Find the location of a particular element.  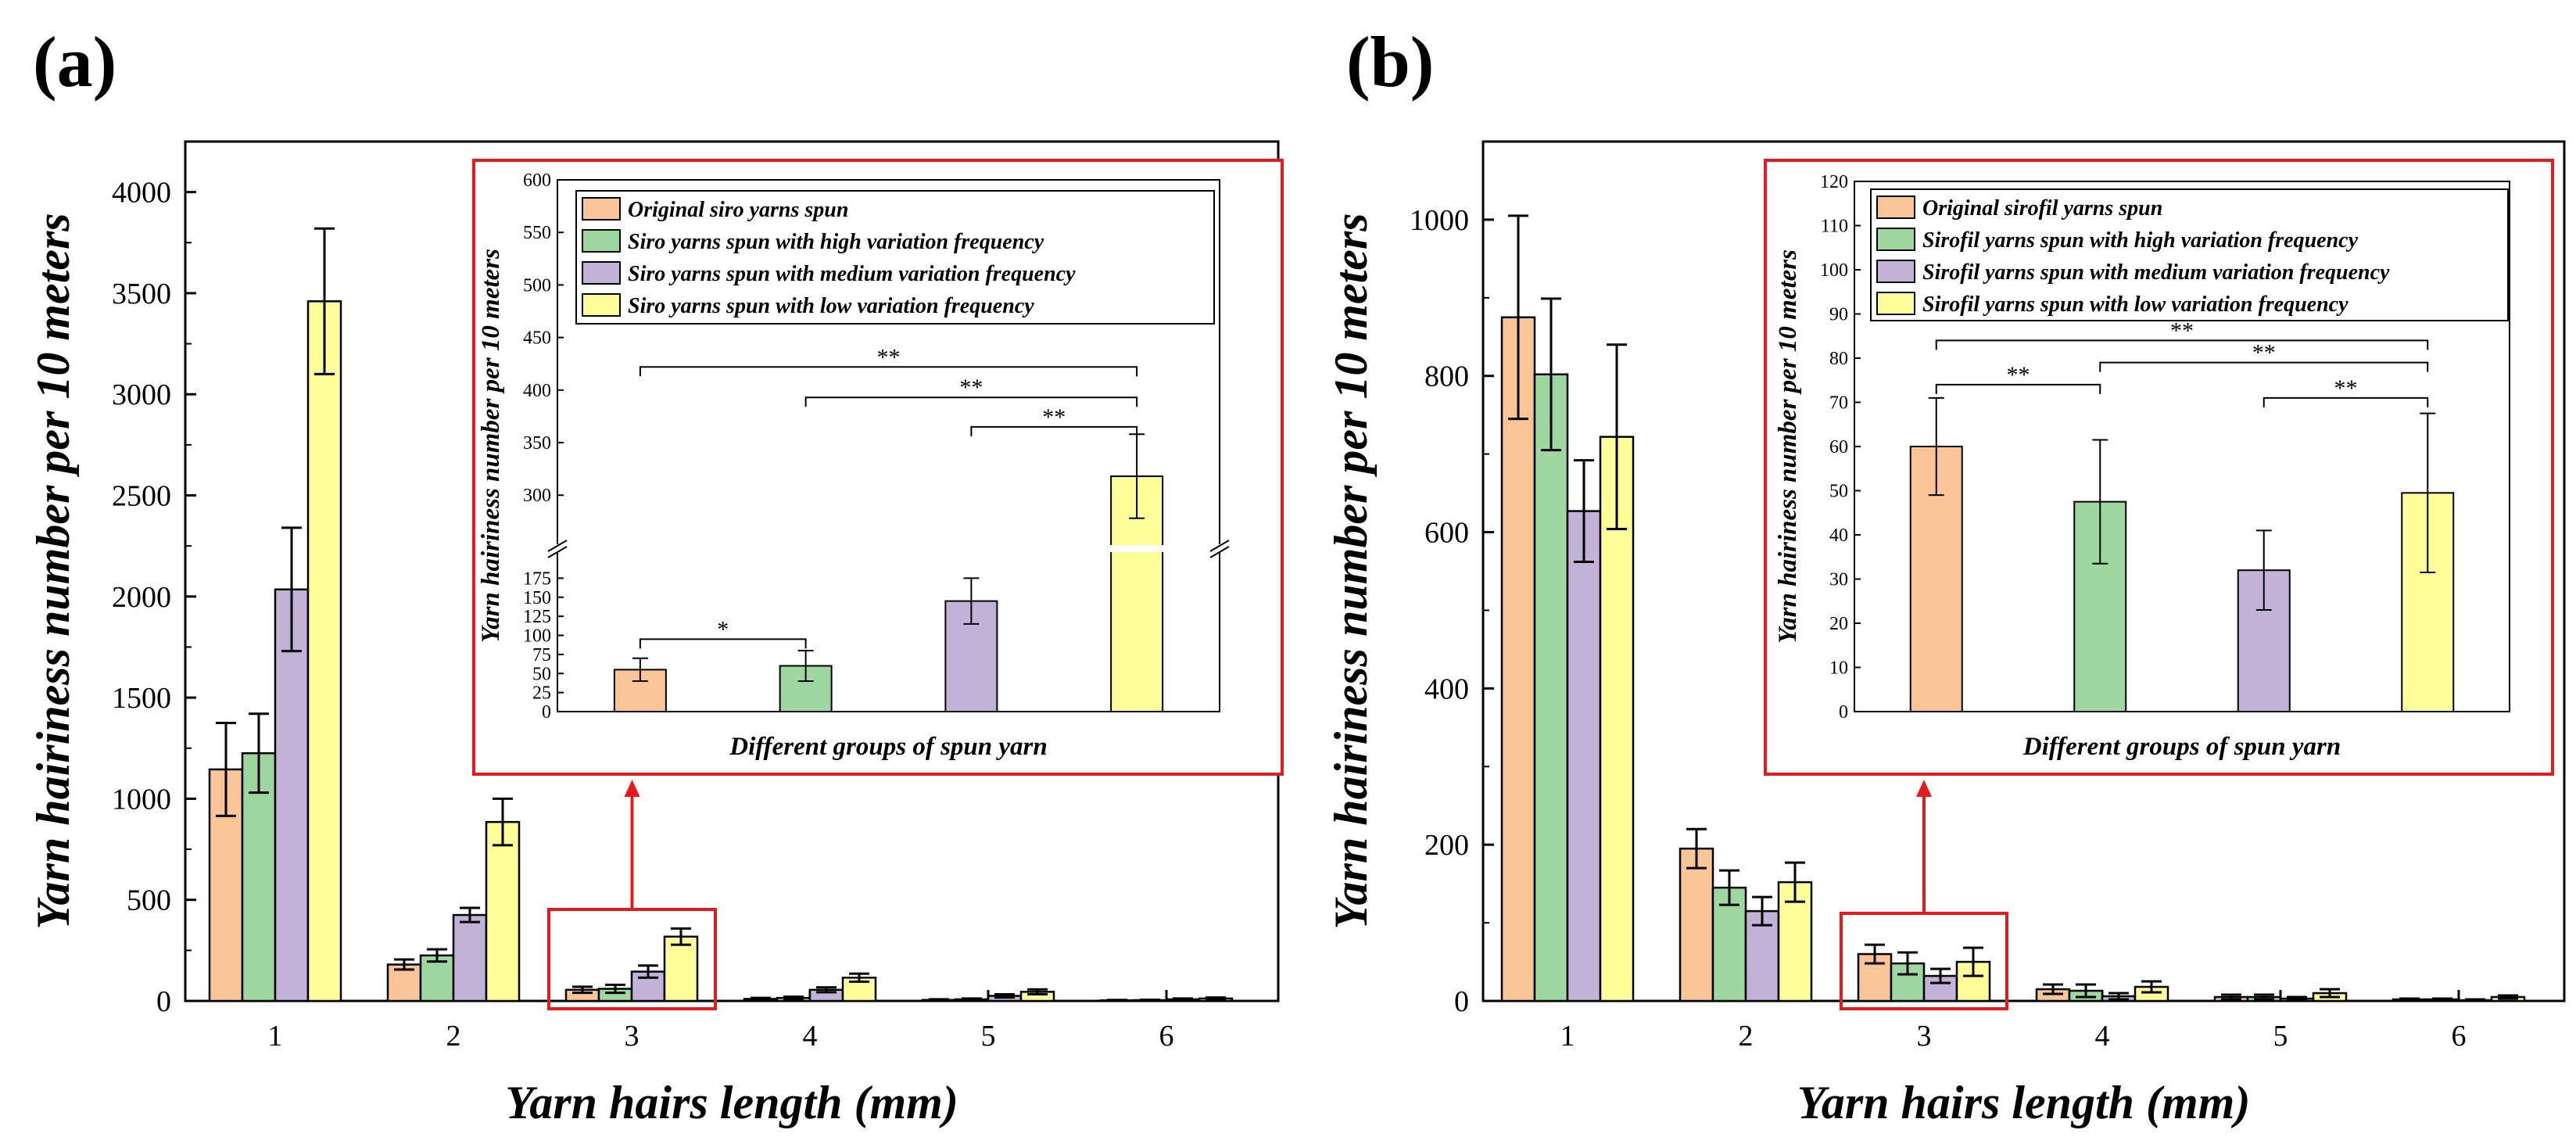

y-tick-label: 400 is located at coordinates (1446, 689).